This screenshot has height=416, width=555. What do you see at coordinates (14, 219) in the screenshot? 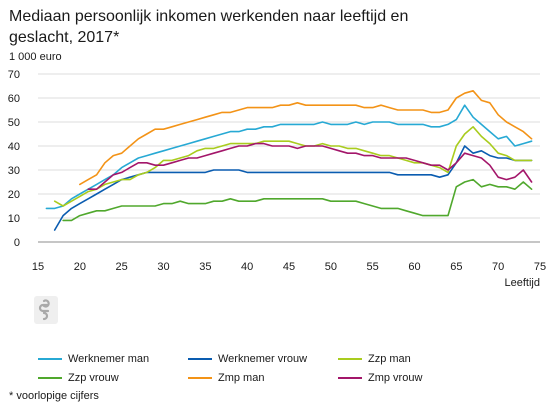
I see `y-tick-label: 10` at bounding box center [14, 219].